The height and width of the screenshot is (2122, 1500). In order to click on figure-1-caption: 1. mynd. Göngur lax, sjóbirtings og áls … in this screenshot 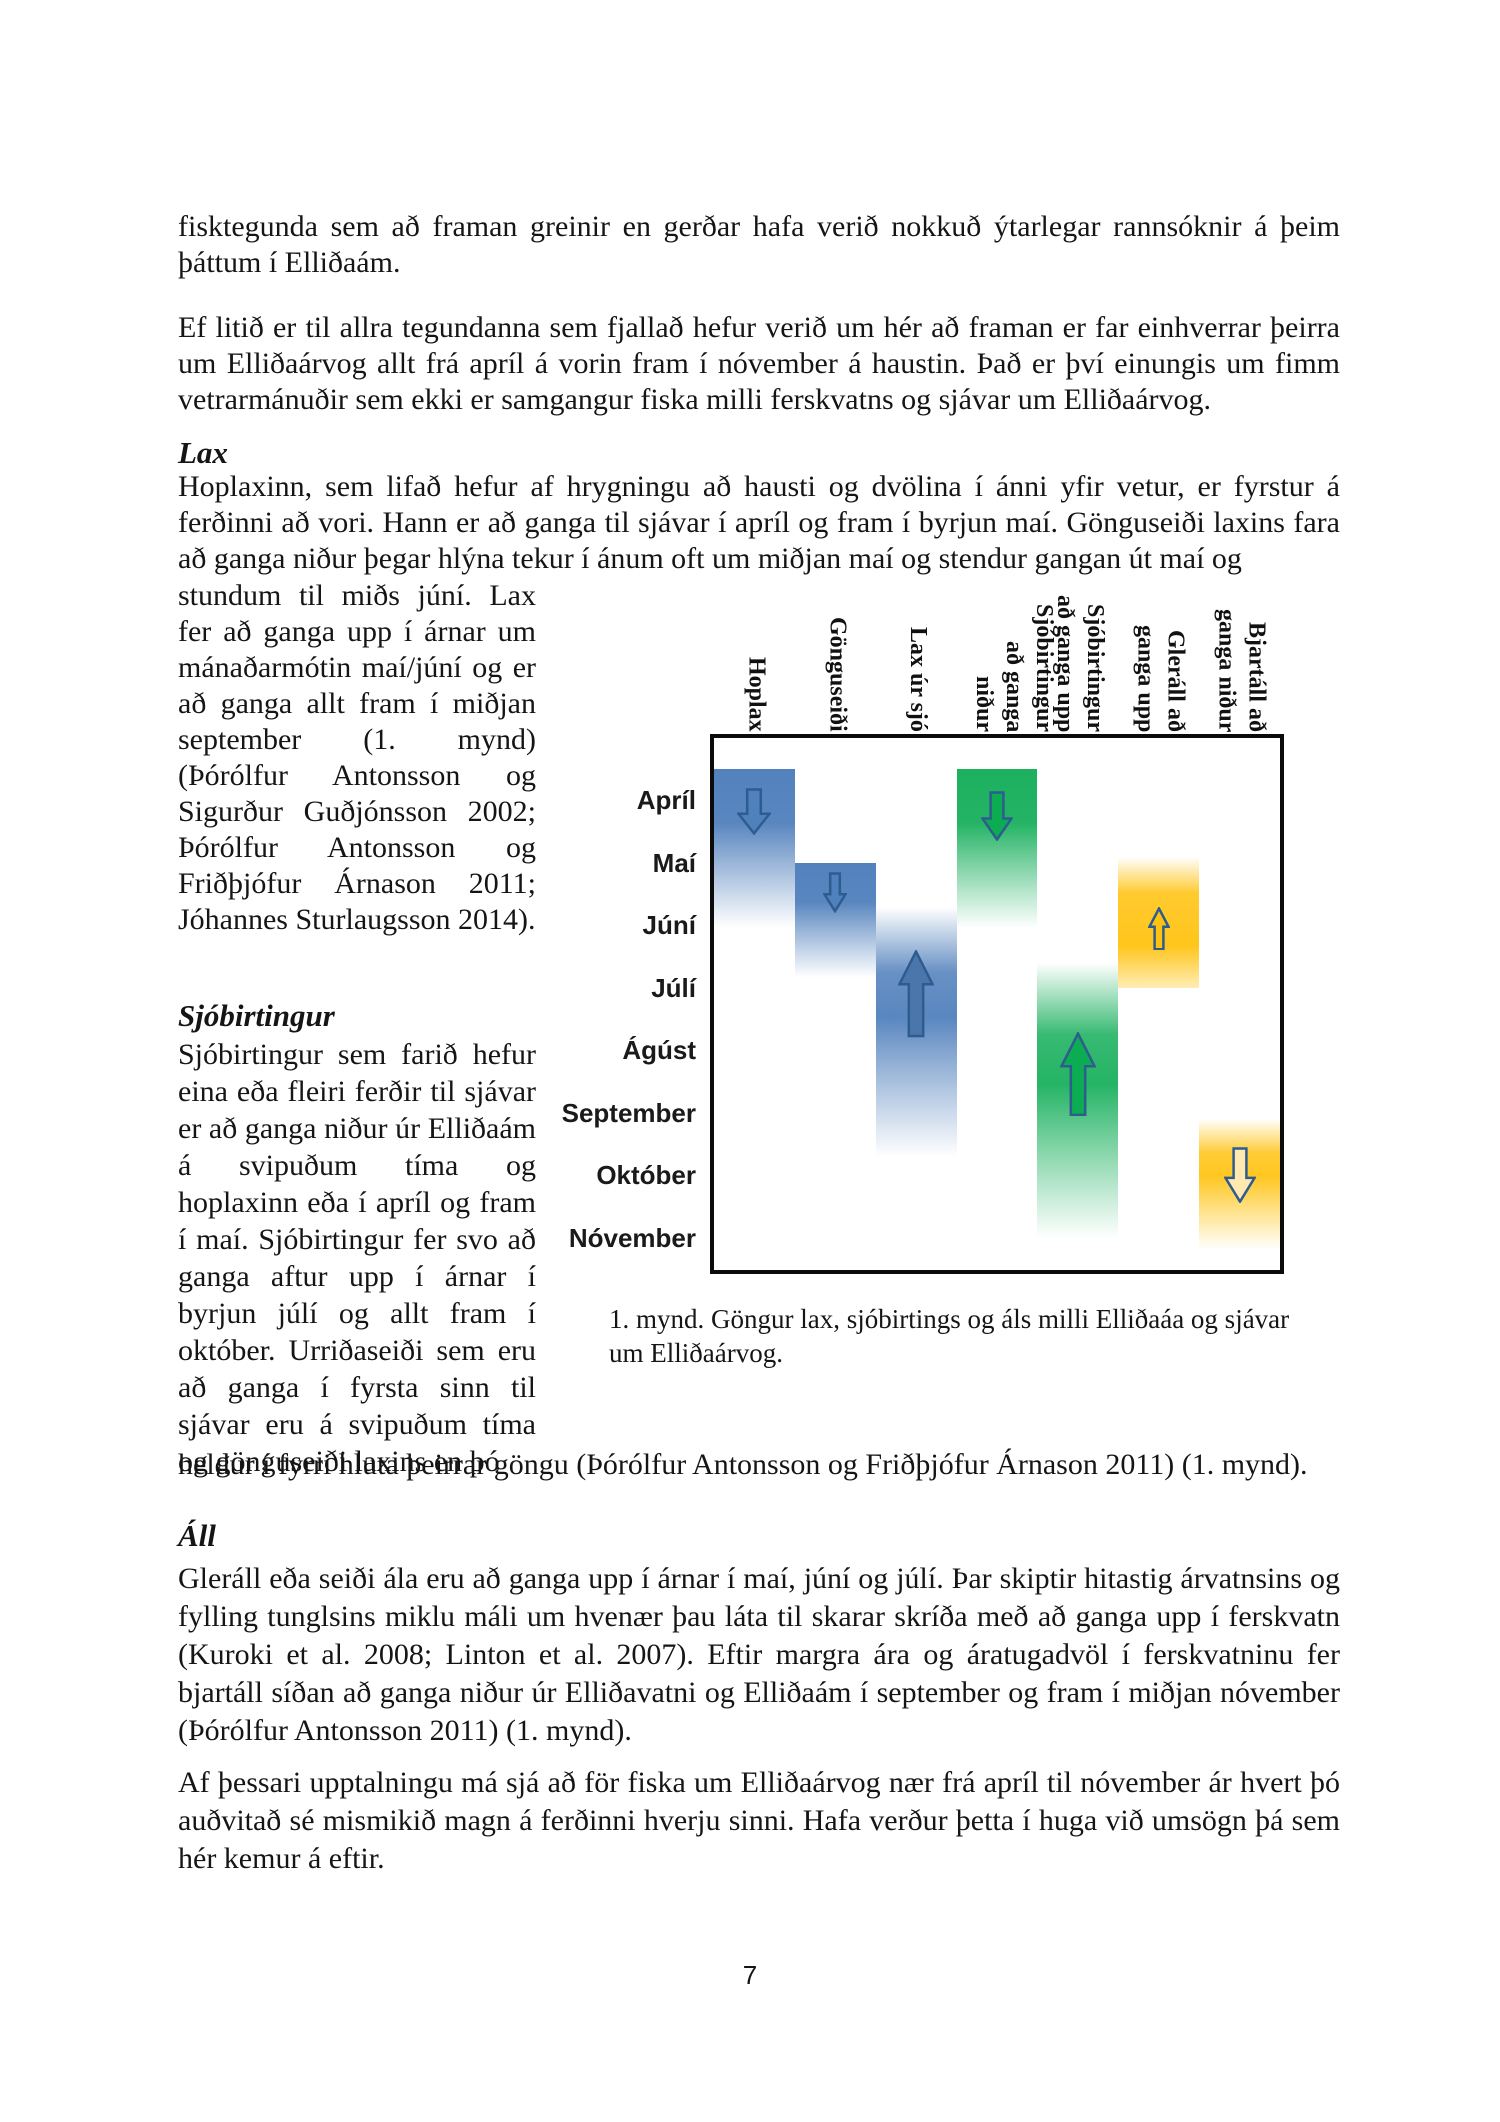, I will do `click(969, 1336)`.